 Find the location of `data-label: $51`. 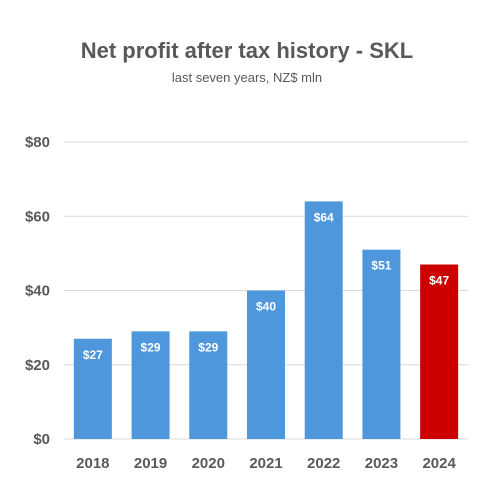

data-label: $51 is located at coordinates (381, 266).